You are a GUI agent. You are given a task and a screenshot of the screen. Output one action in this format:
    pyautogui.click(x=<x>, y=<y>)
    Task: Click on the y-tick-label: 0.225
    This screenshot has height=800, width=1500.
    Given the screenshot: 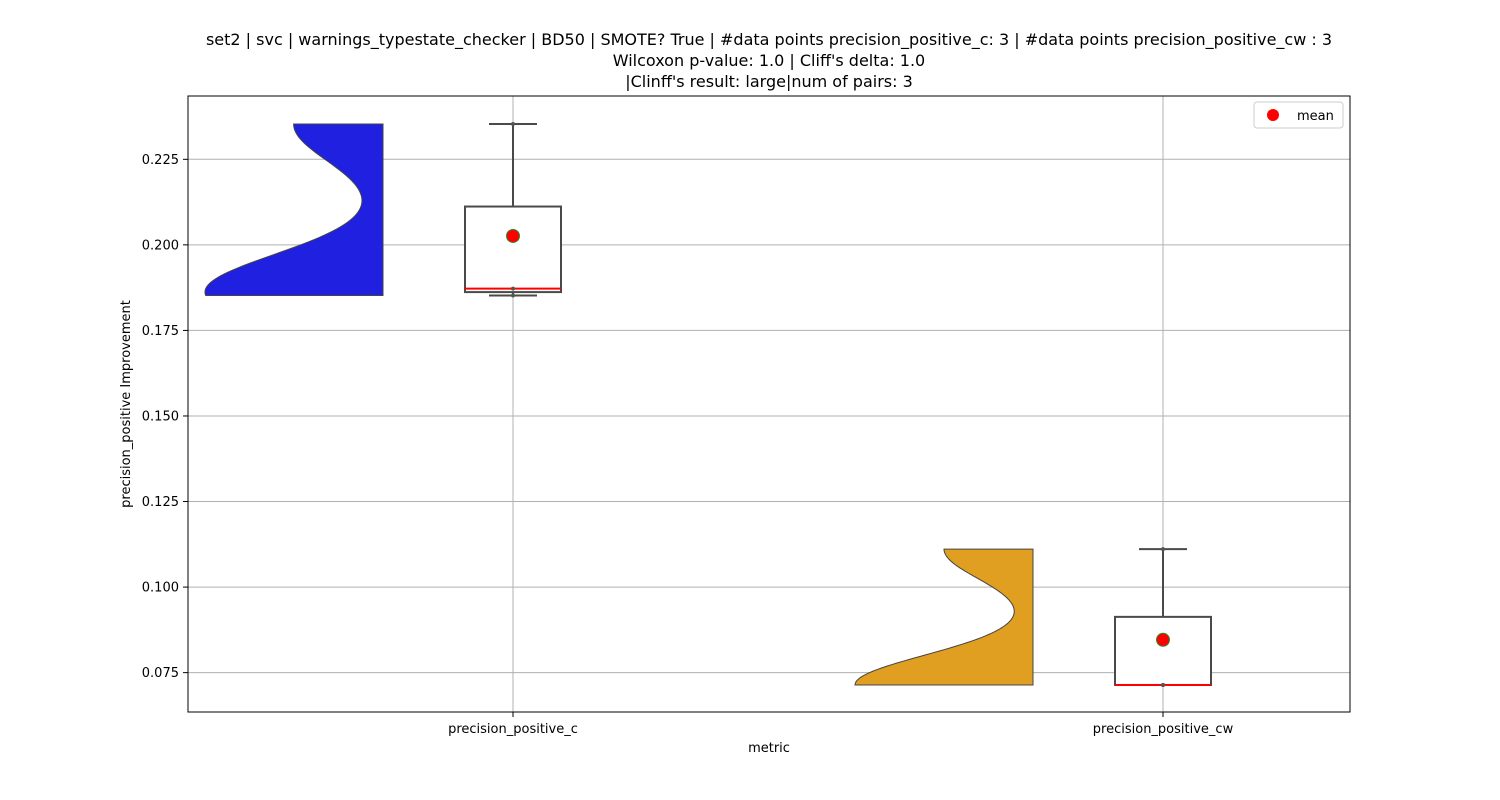 What is the action you would take?
    pyautogui.click(x=160, y=160)
    